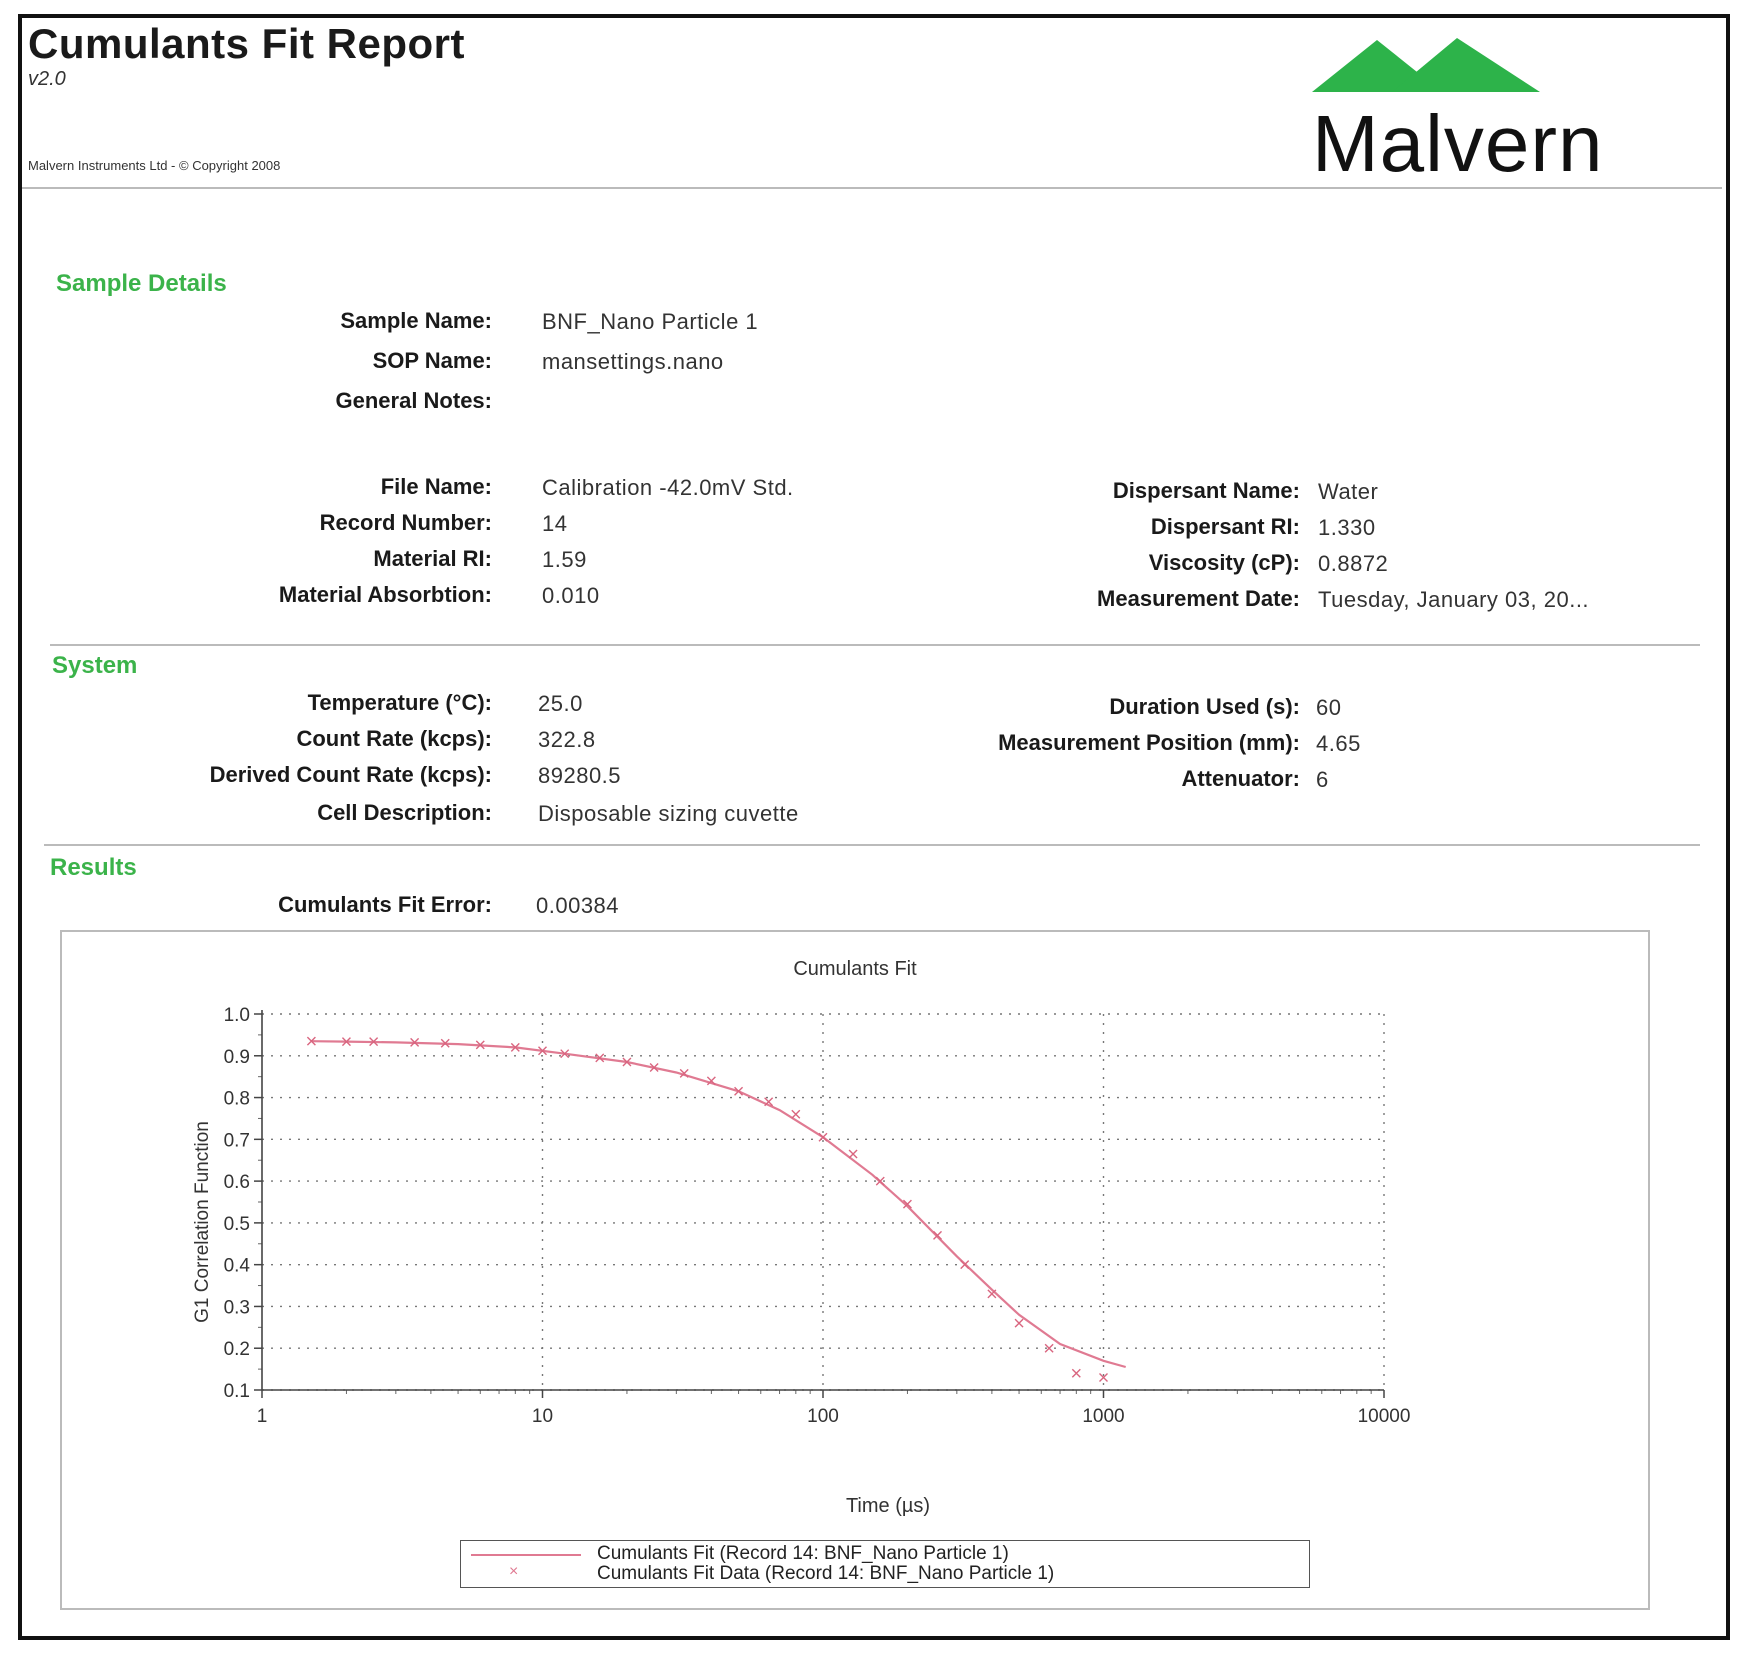  Describe the element at coordinates (237, 1015) in the screenshot. I see `y-tick-label: 1.0` at that location.